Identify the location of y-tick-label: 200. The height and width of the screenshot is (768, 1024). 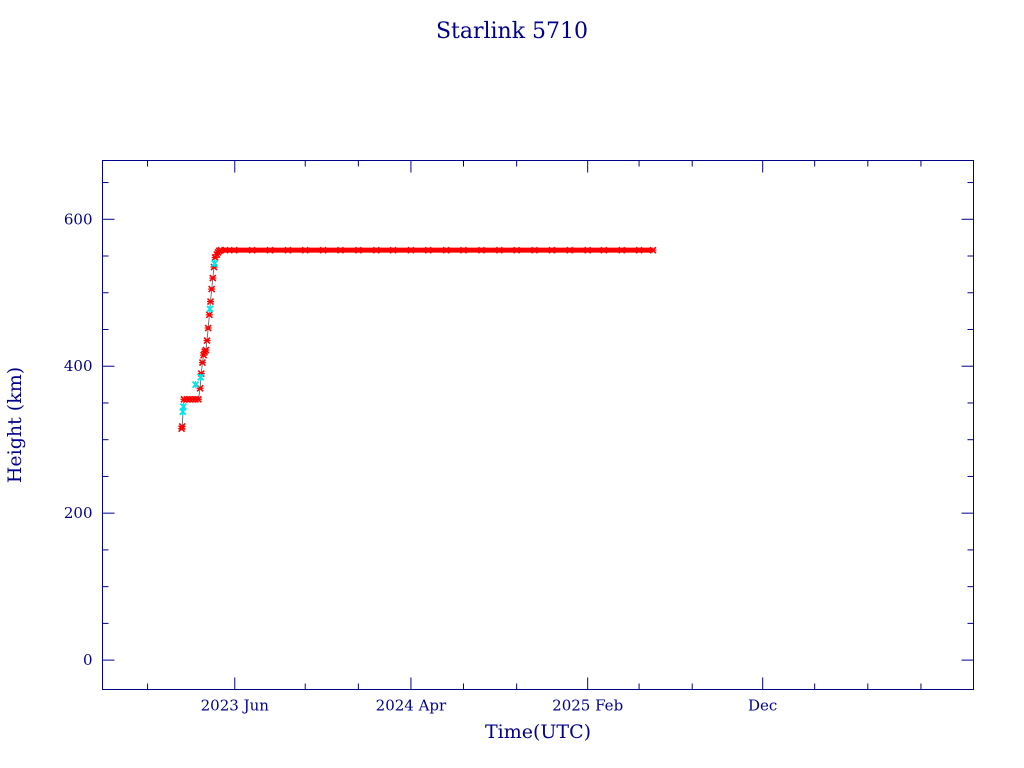
(78, 513).